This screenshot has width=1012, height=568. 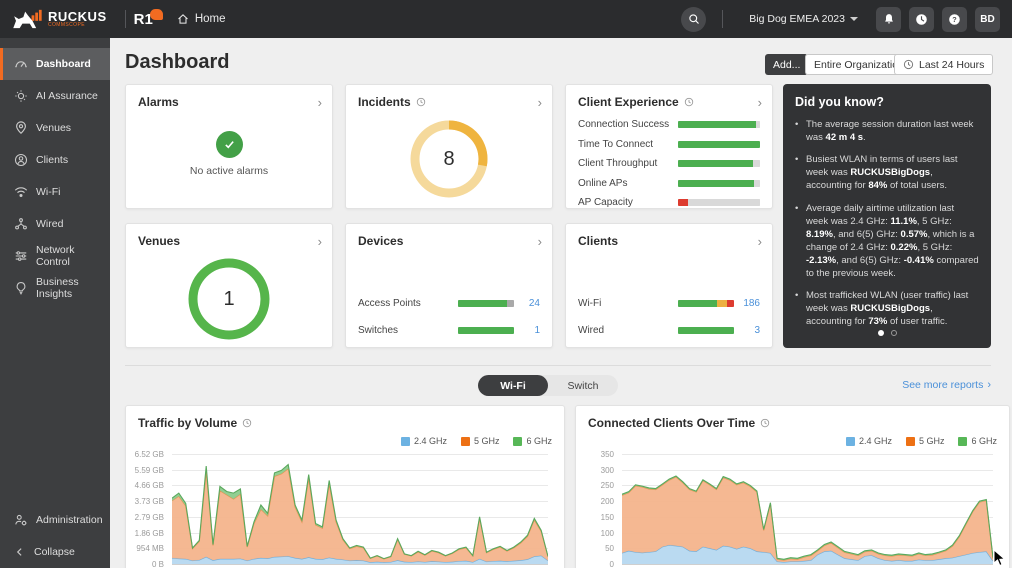 I want to click on metric-label: Client Throughput, so click(x=618, y=164).